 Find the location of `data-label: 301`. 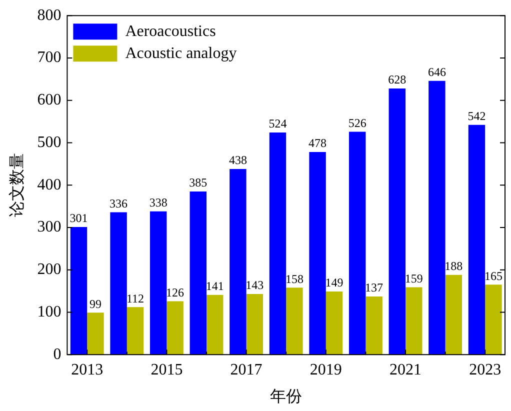

data-label: 301 is located at coordinates (79, 218).